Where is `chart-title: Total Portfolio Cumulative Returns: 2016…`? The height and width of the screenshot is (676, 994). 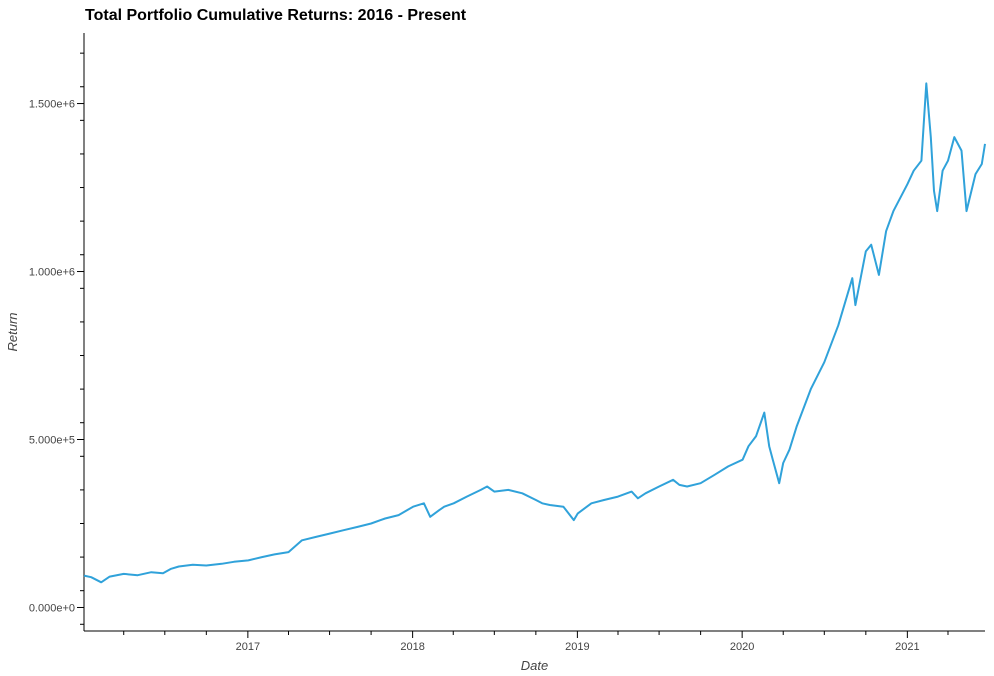
chart-title: Total Portfolio Cumulative Returns: 2016… is located at coordinates (276, 15).